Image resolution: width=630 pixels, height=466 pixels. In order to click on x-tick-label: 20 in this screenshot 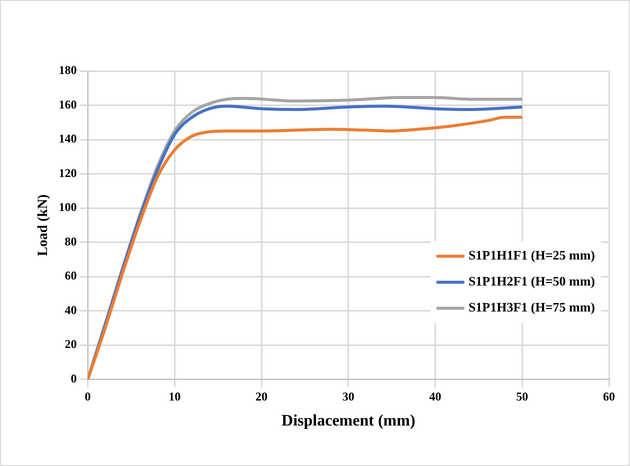, I will do `click(262, 397)`.